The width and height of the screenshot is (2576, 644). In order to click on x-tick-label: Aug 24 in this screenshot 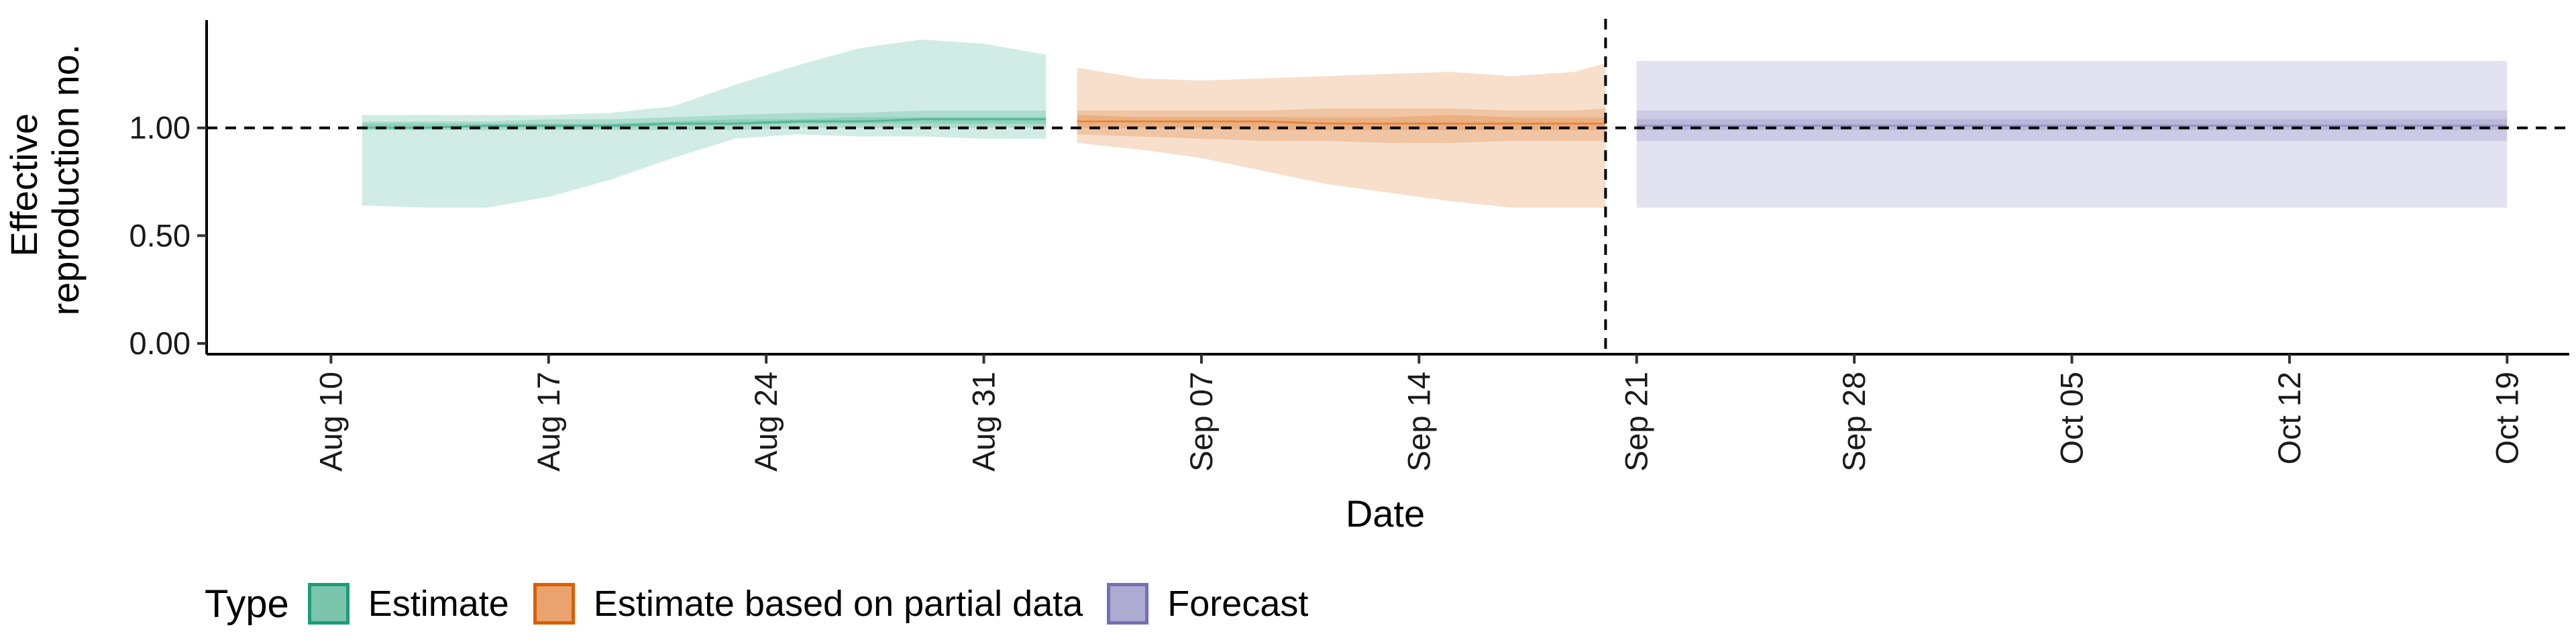, I will do `click(766, 422)`.